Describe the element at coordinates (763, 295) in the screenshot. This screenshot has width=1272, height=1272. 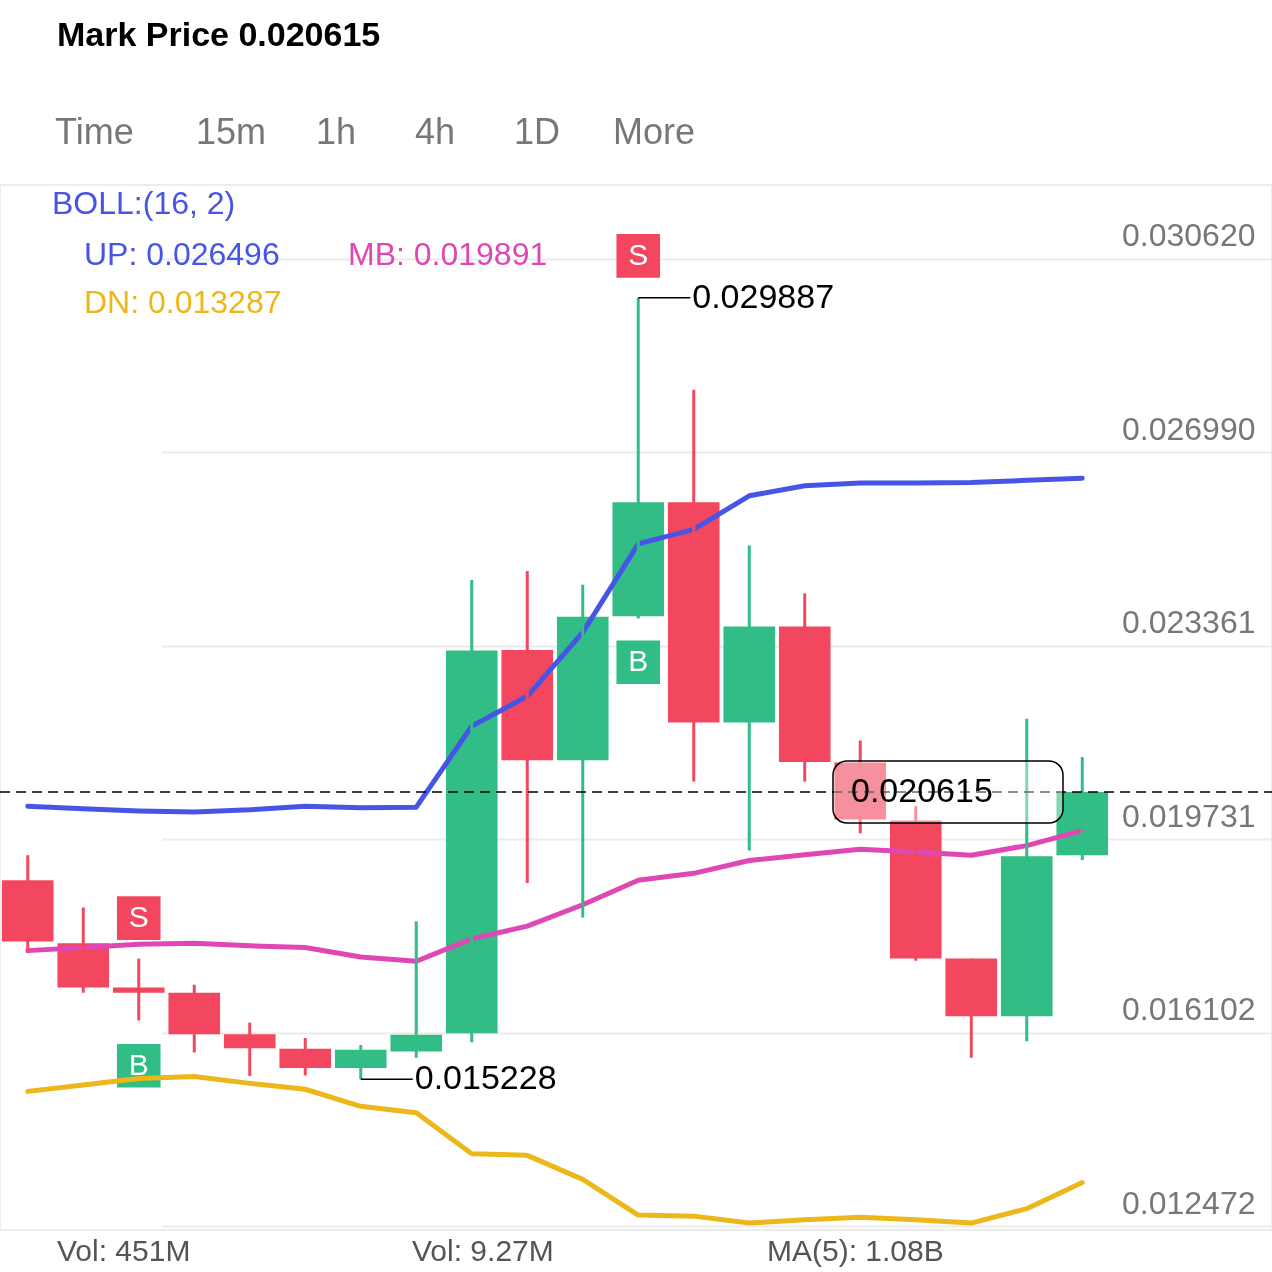
I see `text: 0.029887` at that location.